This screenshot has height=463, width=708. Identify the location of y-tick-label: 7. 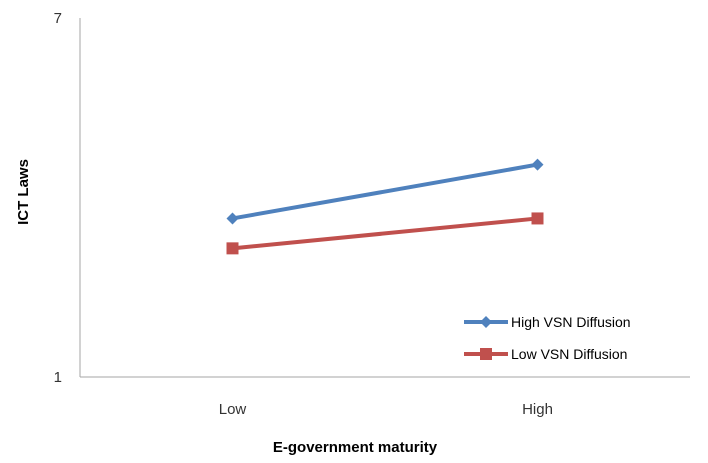
(58, 18).